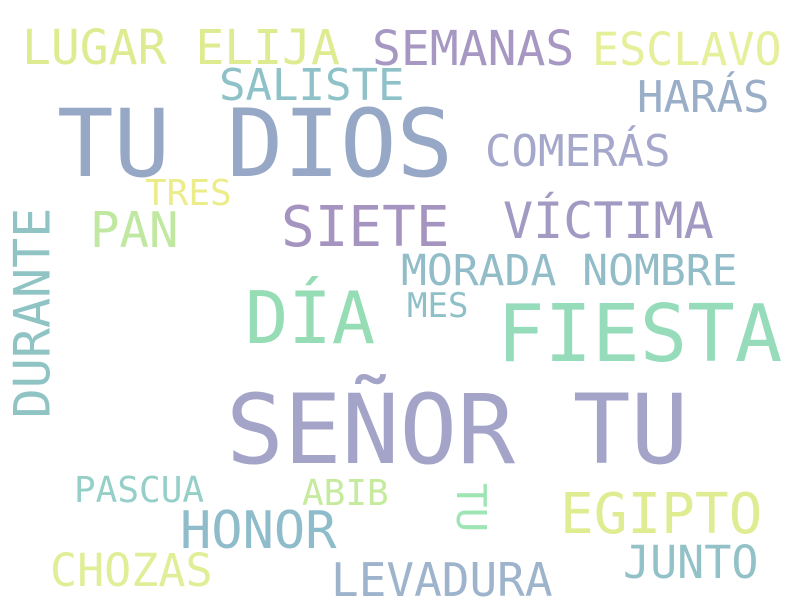 Image resolution: width=800 pixels, height=607 pixels. I want to click on word-pan: PAN, so click(134, 230).